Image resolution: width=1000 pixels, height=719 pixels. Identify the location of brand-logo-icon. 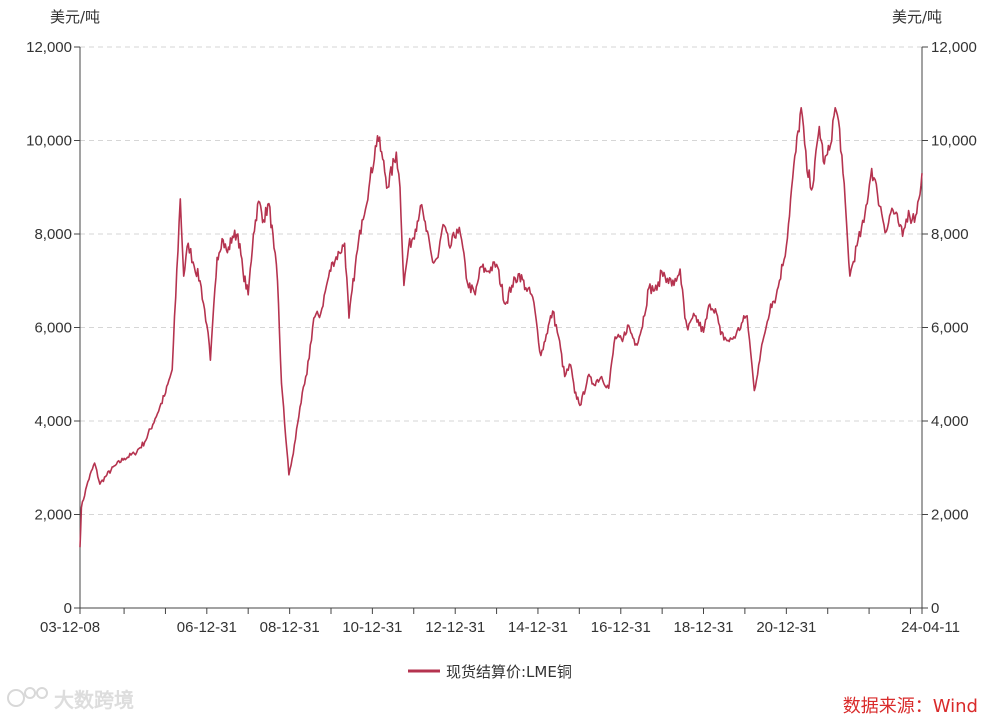
(27, 697).